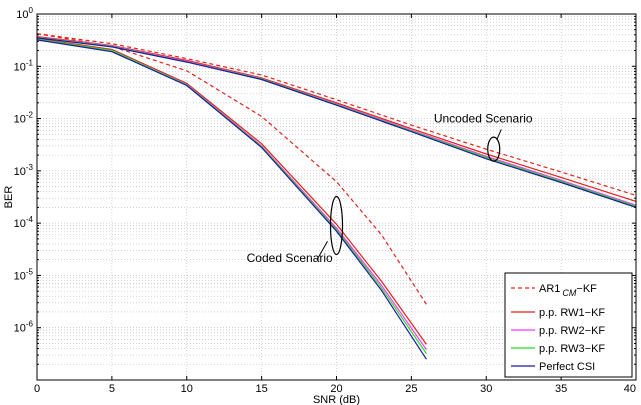  Describe the element at coordinates (572, 331) in the screenshot. I see `legend-entry: p.p. RW2−KF` at that location.